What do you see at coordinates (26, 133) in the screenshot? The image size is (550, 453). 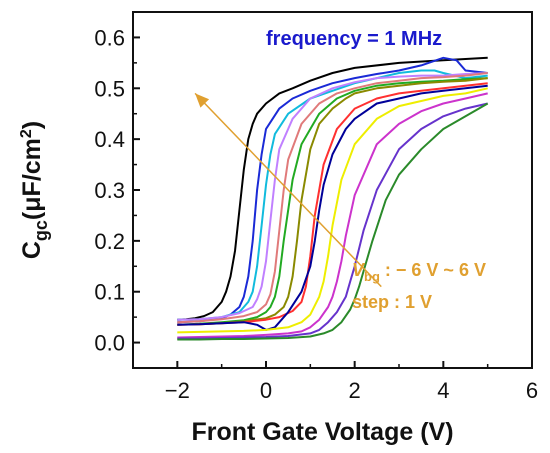 I see `y-axis-label-sup: 2` at bounding box center [26, 133].